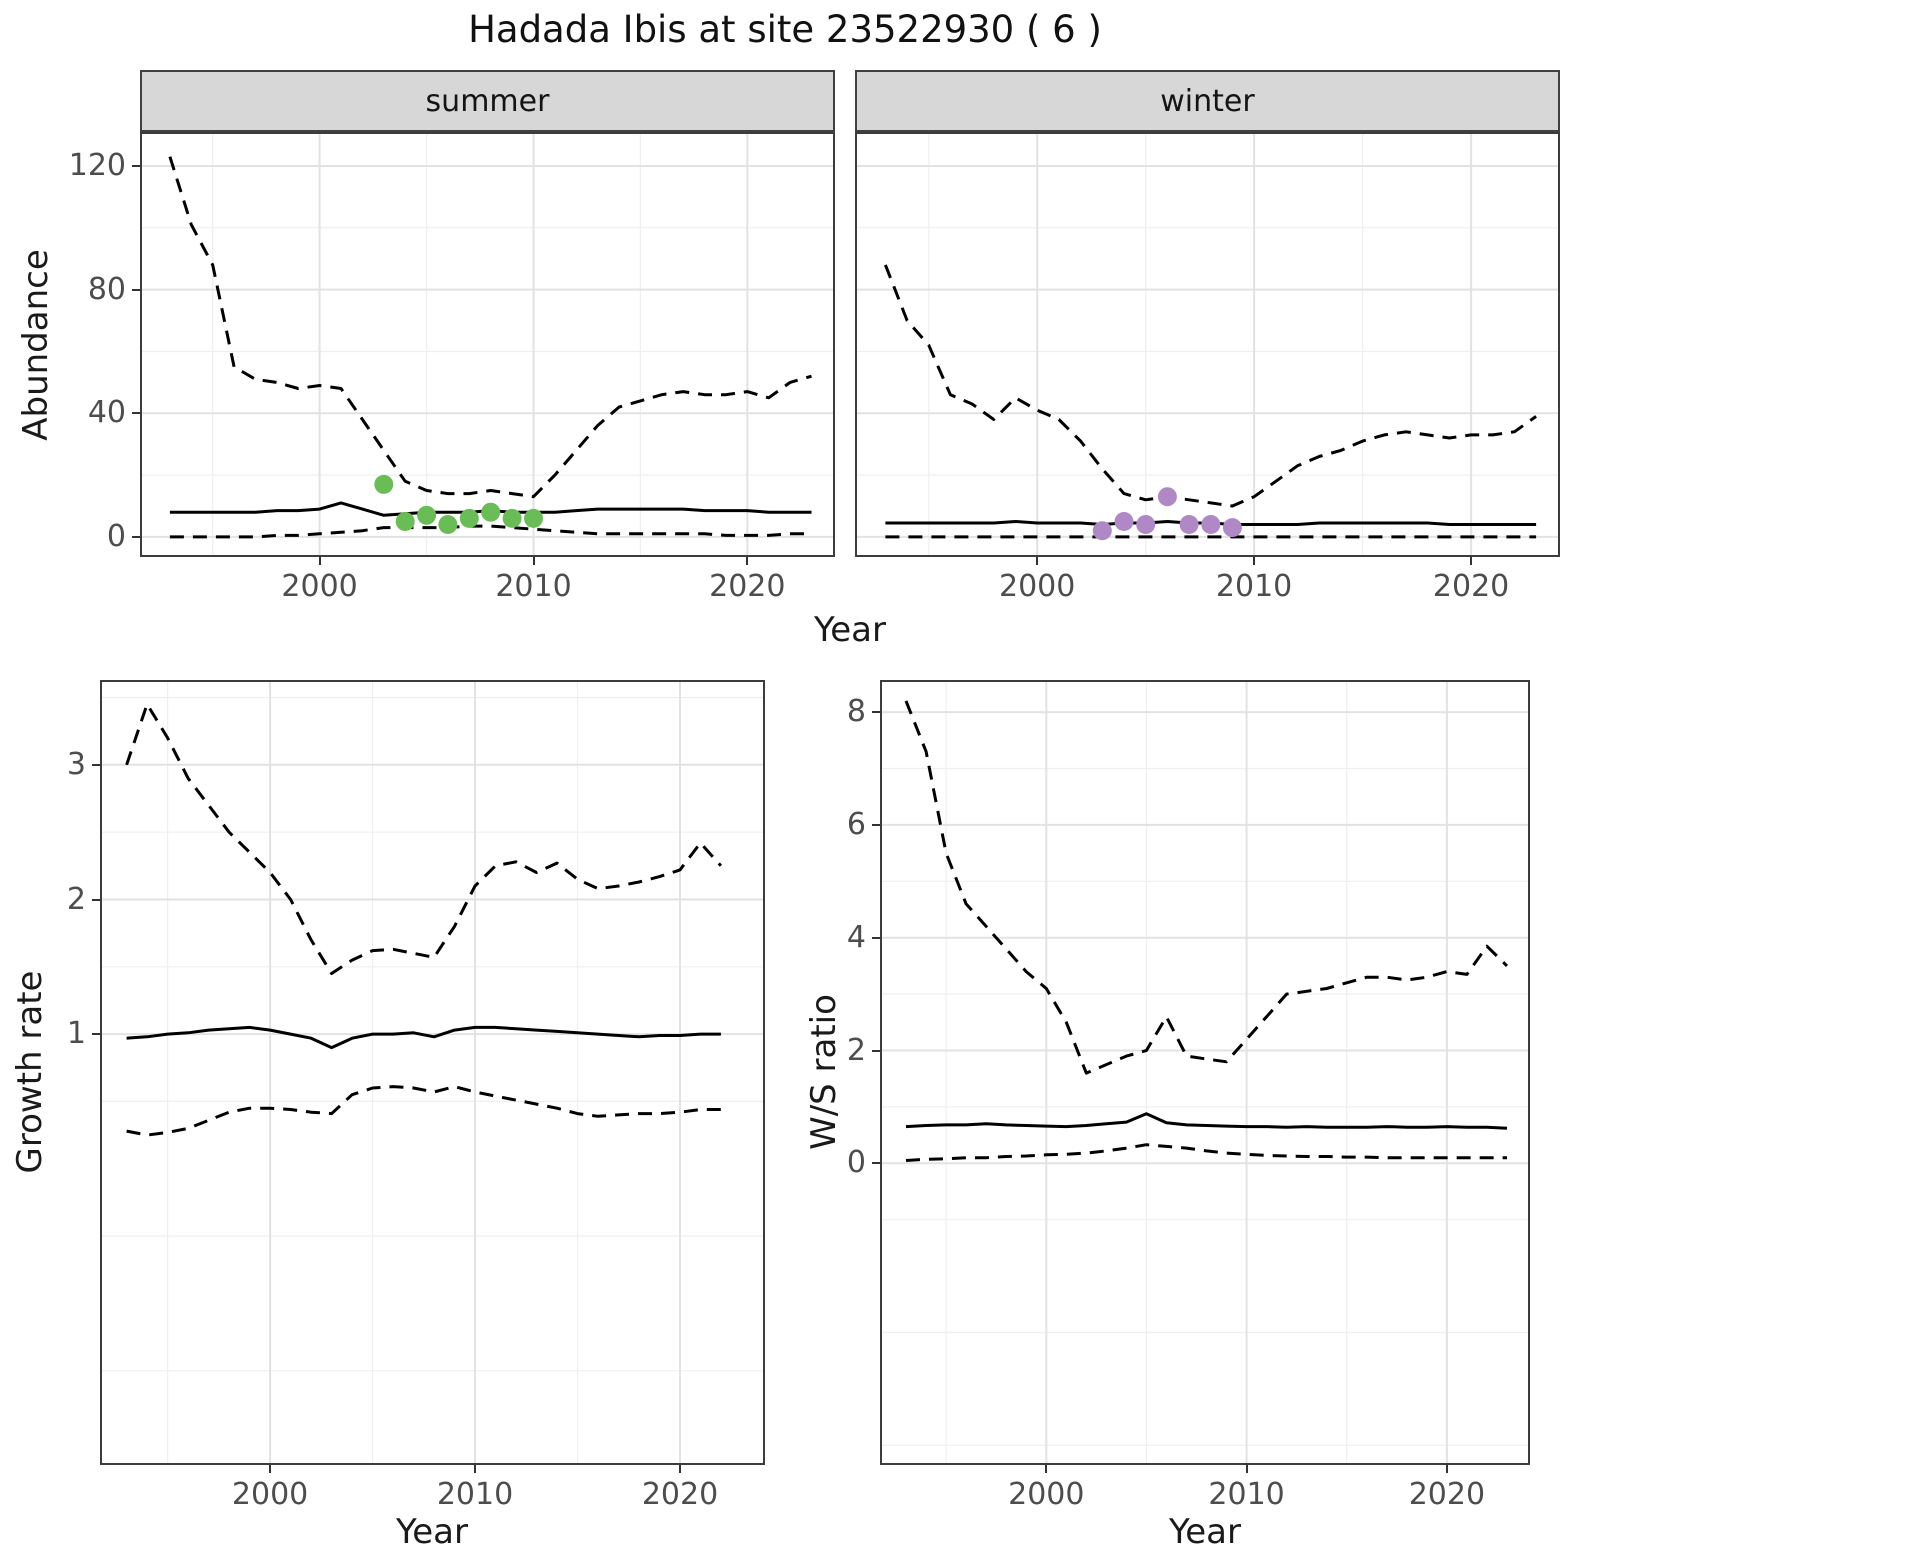  I want to click on figure-title: Hadada Ibis at site 23522930 ( 6 ), so click(785, 29).